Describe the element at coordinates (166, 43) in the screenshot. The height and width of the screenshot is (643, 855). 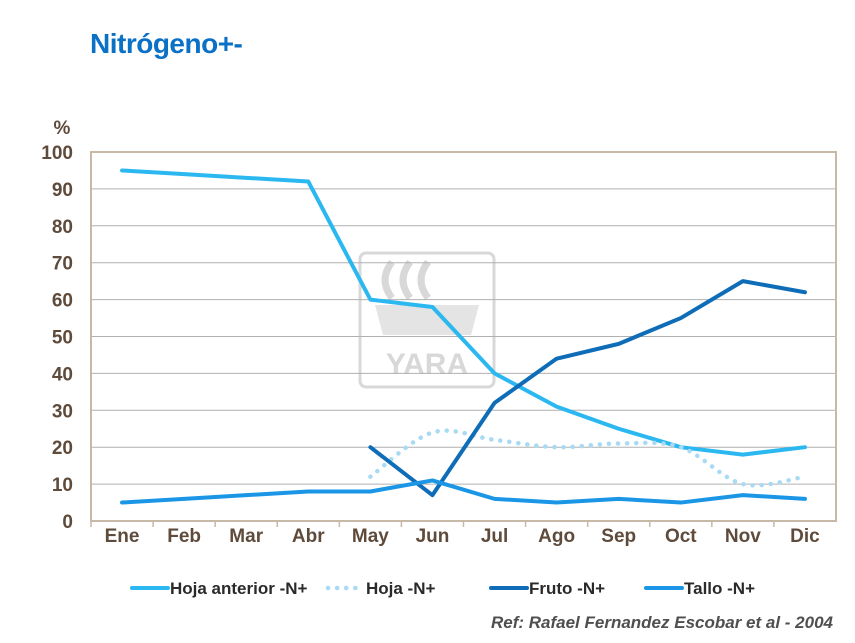
I see `page-title: Nitrógeno+-` at that location.